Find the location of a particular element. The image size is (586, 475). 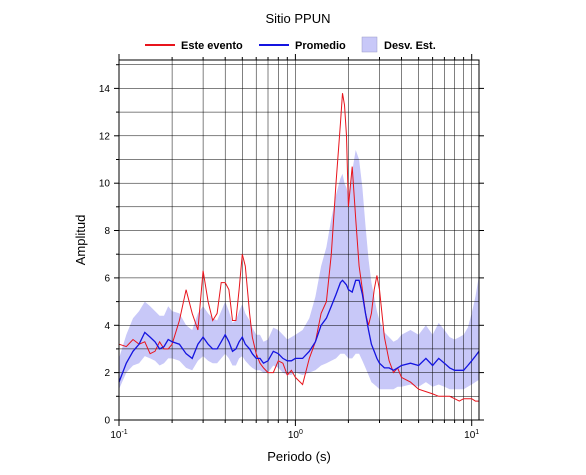

x-tick-label: 10⁰ is located at coordinates (295, 435).